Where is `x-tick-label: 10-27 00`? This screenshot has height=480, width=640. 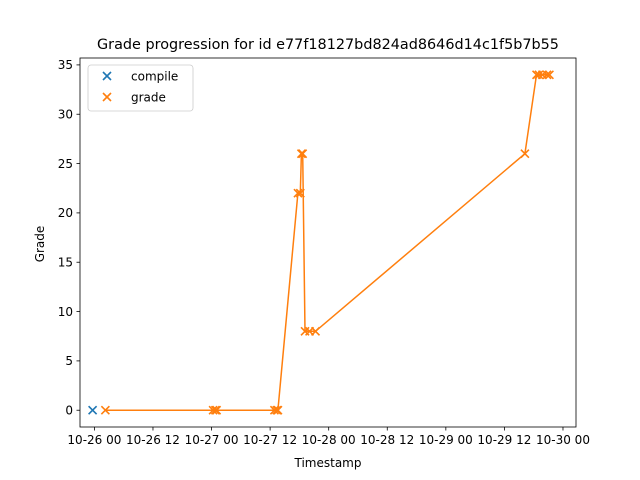
x-tick-label: 10-27 00 is located at coordinates (212, 440).